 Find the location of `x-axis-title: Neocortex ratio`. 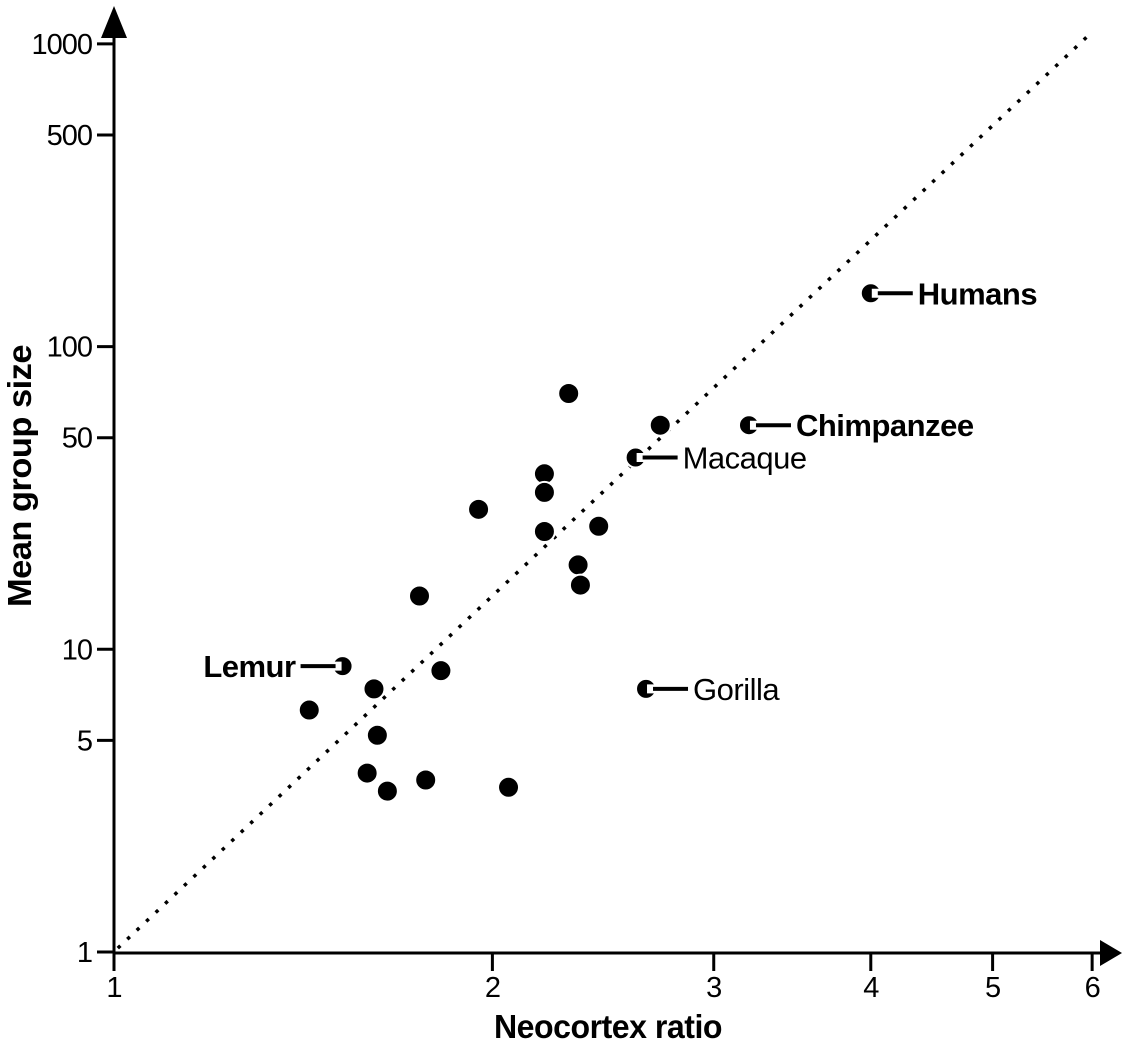

x-axis-title: Neocortex ratio is located at coordinates (608, 1026).